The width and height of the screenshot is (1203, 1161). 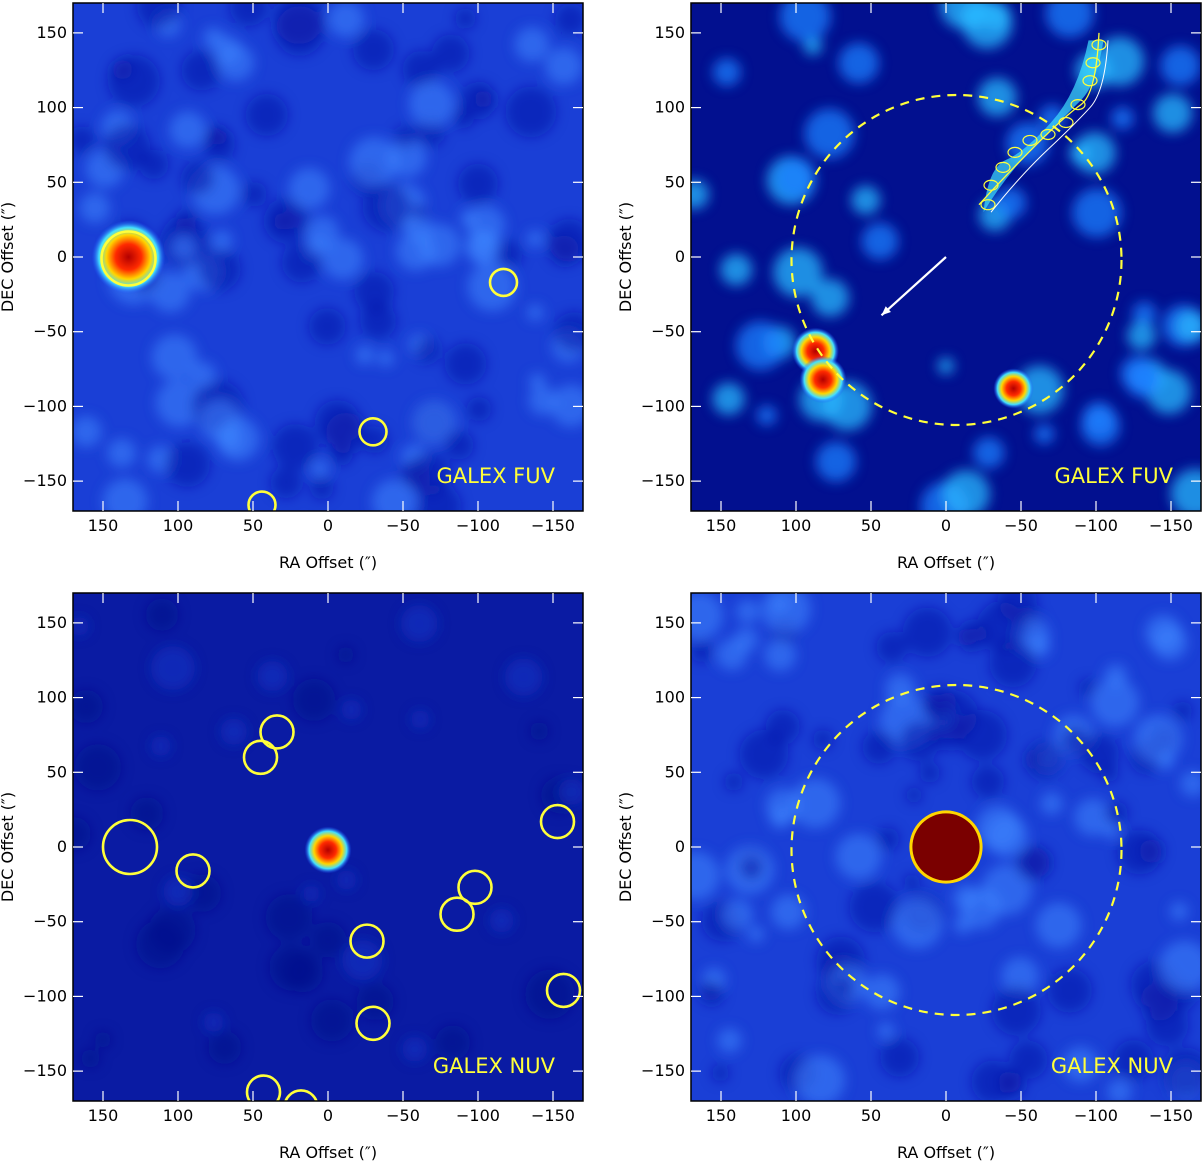 I want to click on contour-fill, so click(x=1043, y=126).